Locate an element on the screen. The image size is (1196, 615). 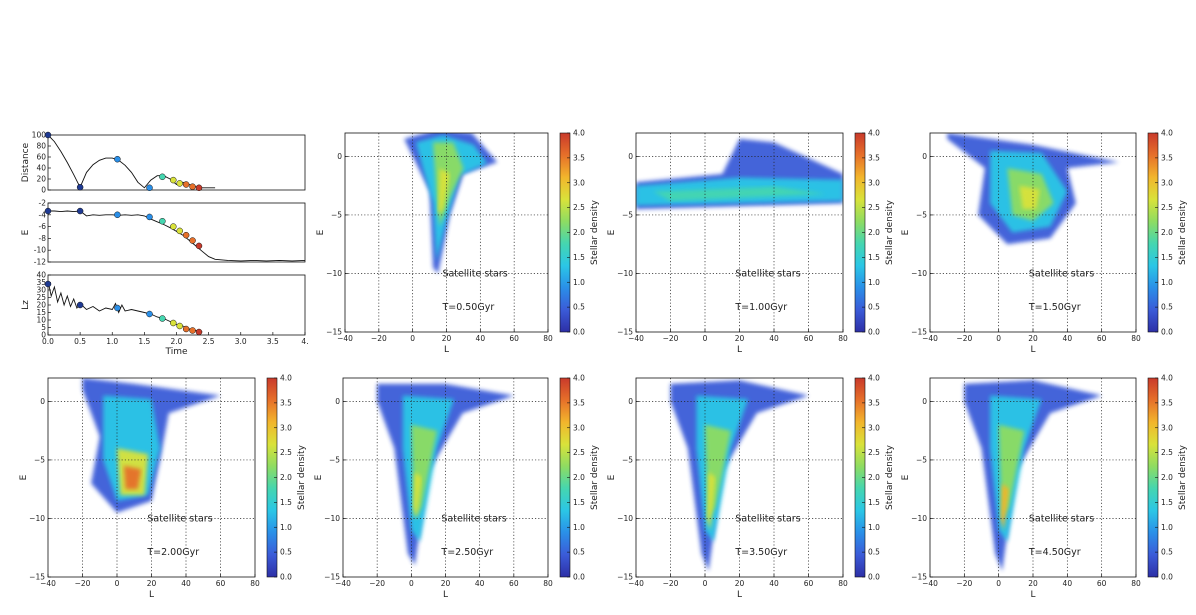
y-tick-label: 15 is located at coordinates (41, 312).